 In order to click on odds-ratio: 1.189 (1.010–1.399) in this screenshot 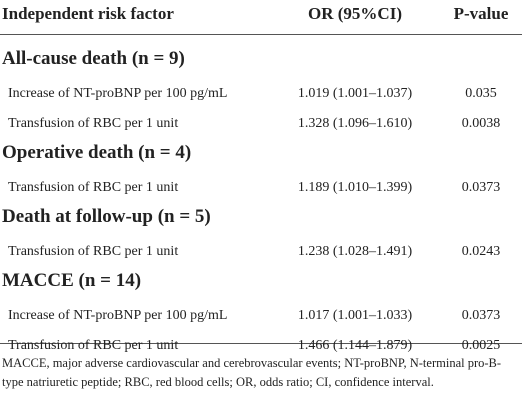, I will do `click(355, 187)`.